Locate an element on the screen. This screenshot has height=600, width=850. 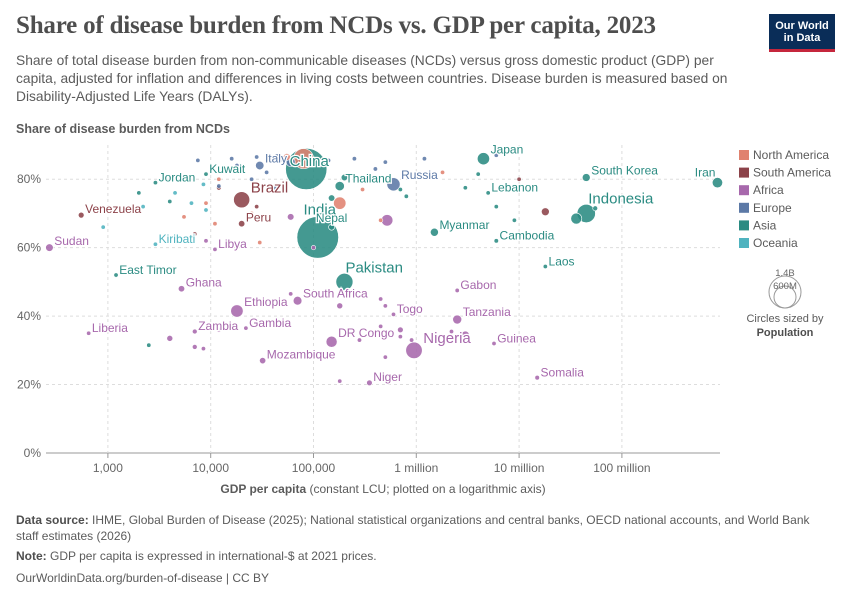
owid-logo: Our World in Data is located at coordinates (802, 33).